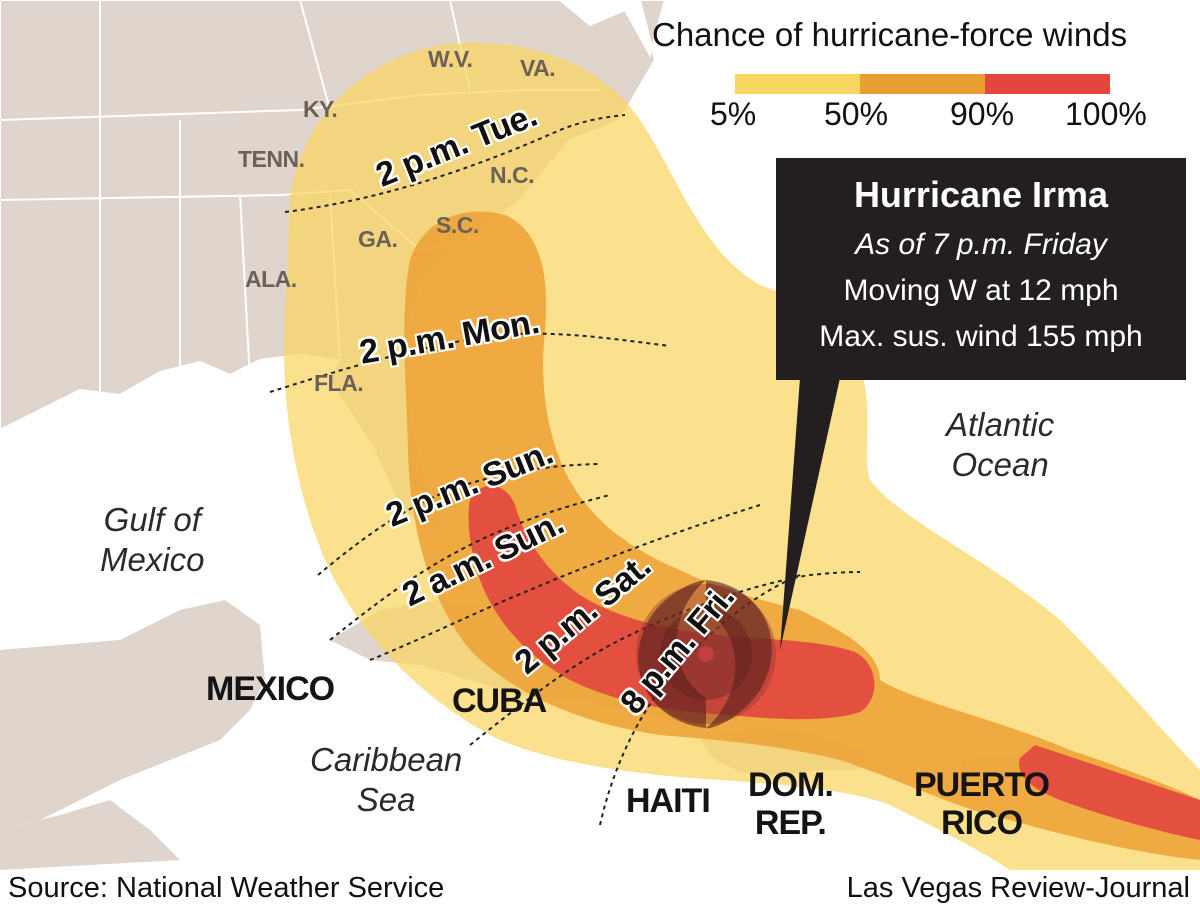 This screenshot has width=1200, height=914. I want to click on state-label-fla: FLA., so click(339, 383).